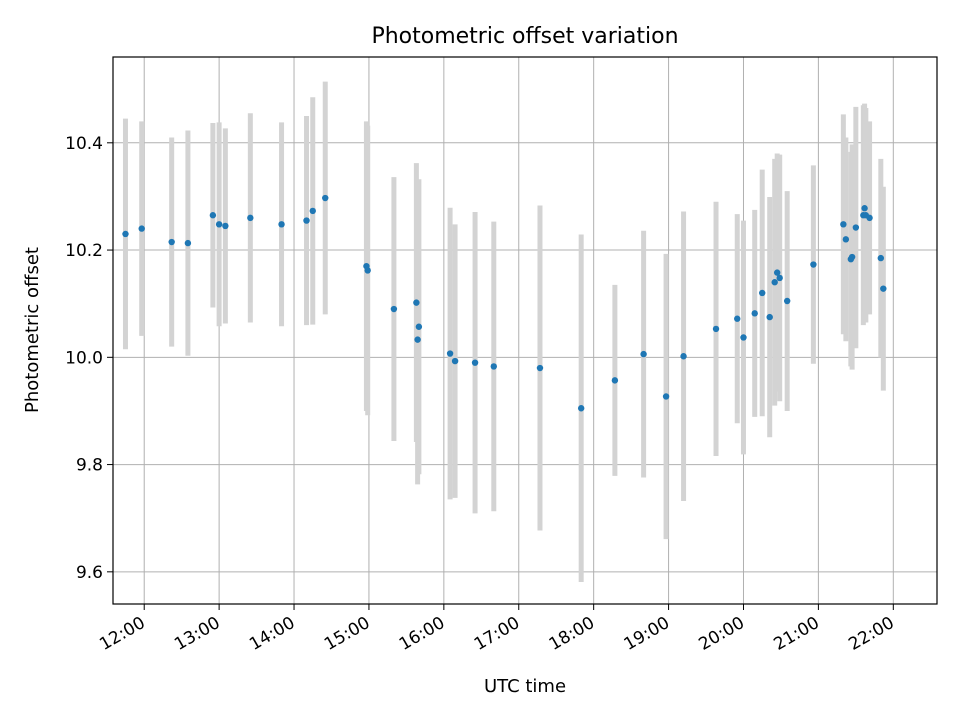  What do you see at coordinates (84, 251) in the screenshot?
I see `y-tick-label: 10.2` at bounding box center [84, 251].